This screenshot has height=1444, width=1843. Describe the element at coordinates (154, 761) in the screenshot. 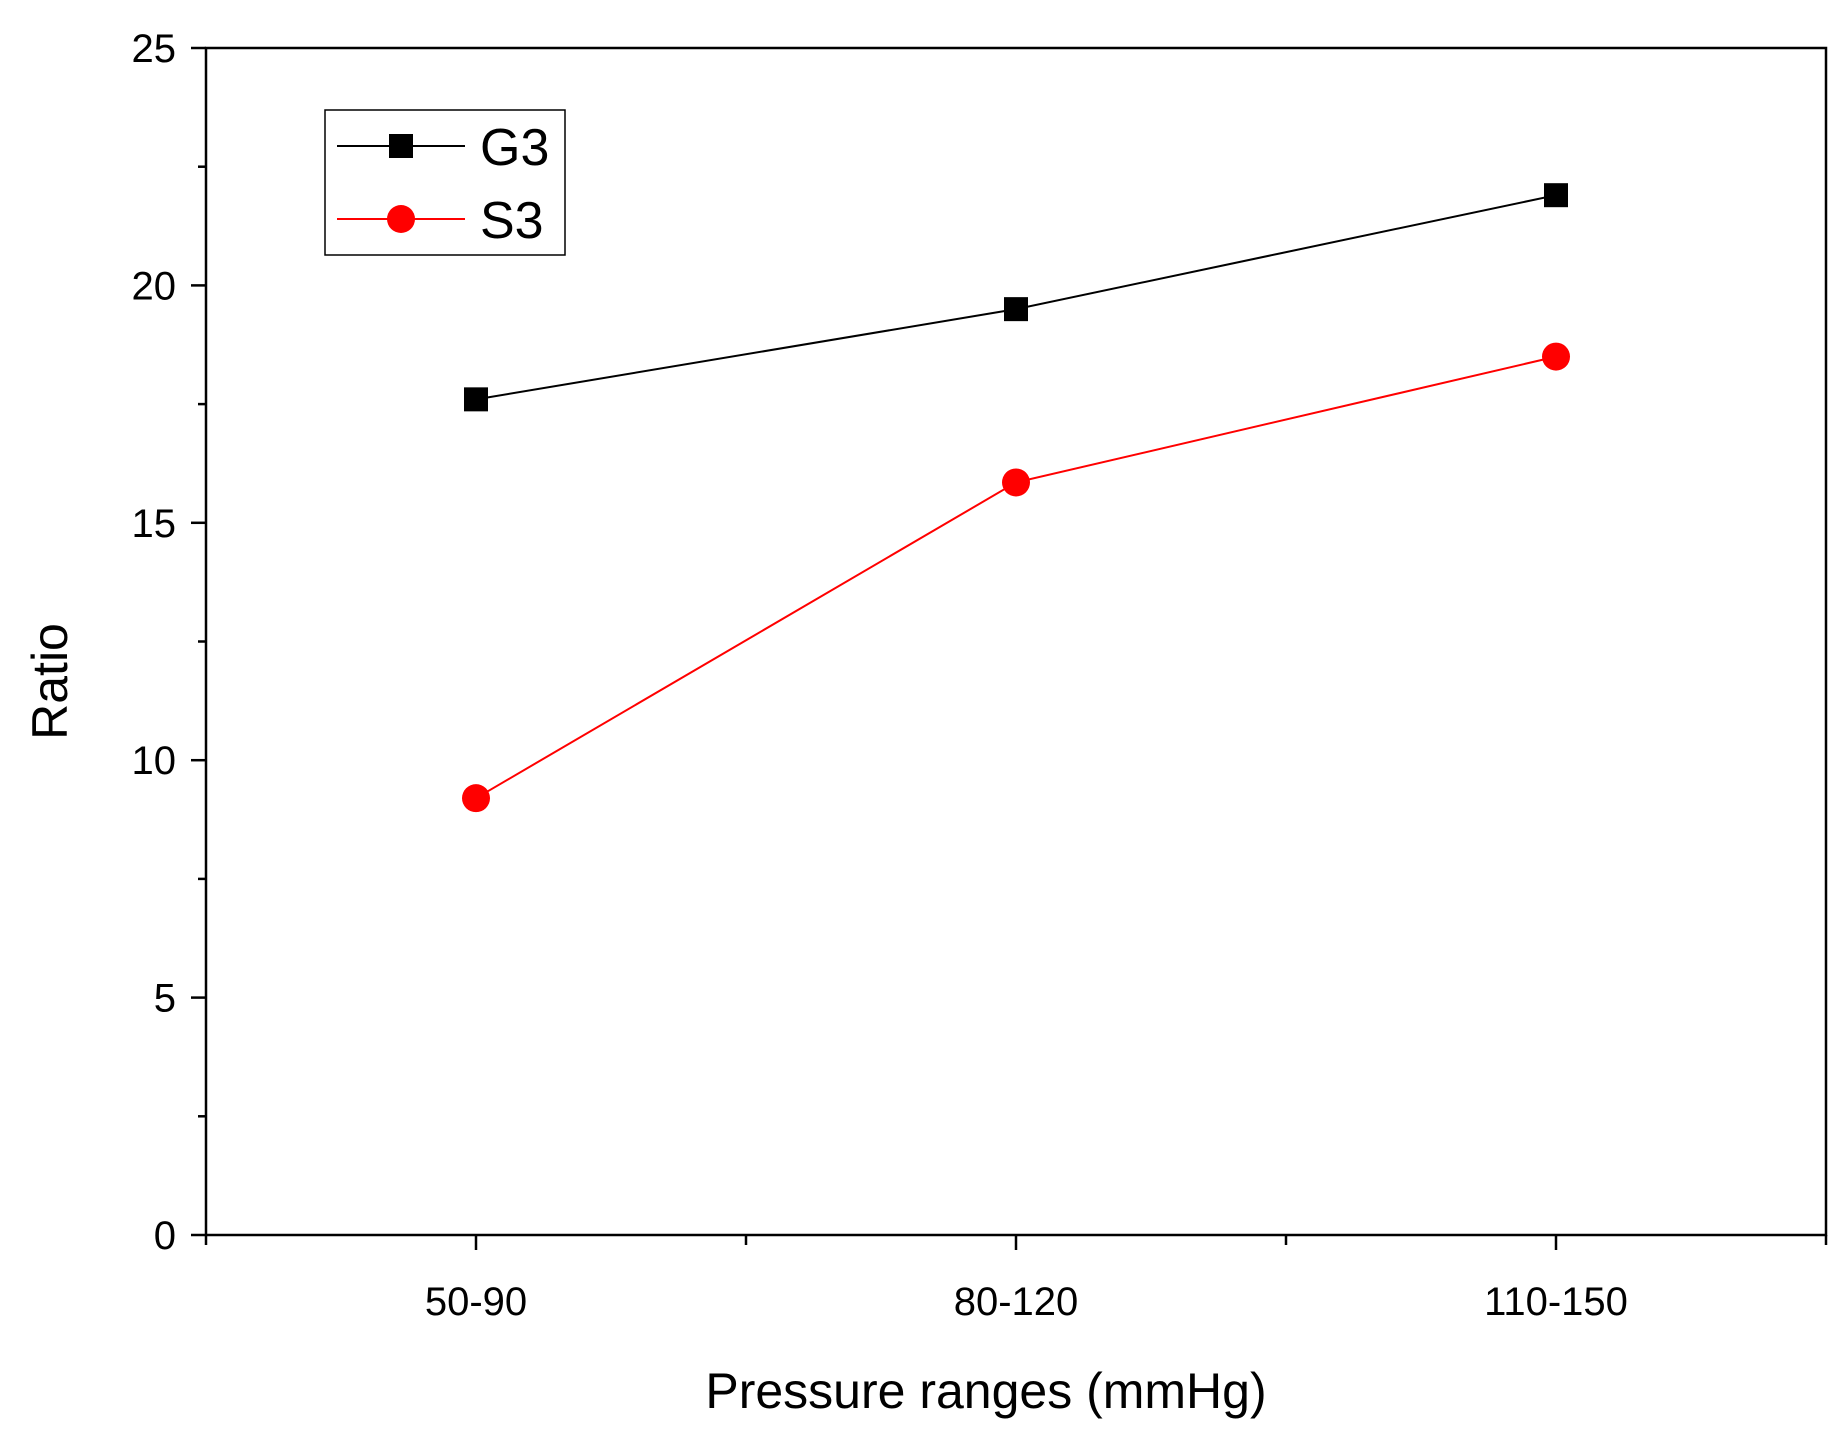

I see `y-tick-label: 10` at that location.